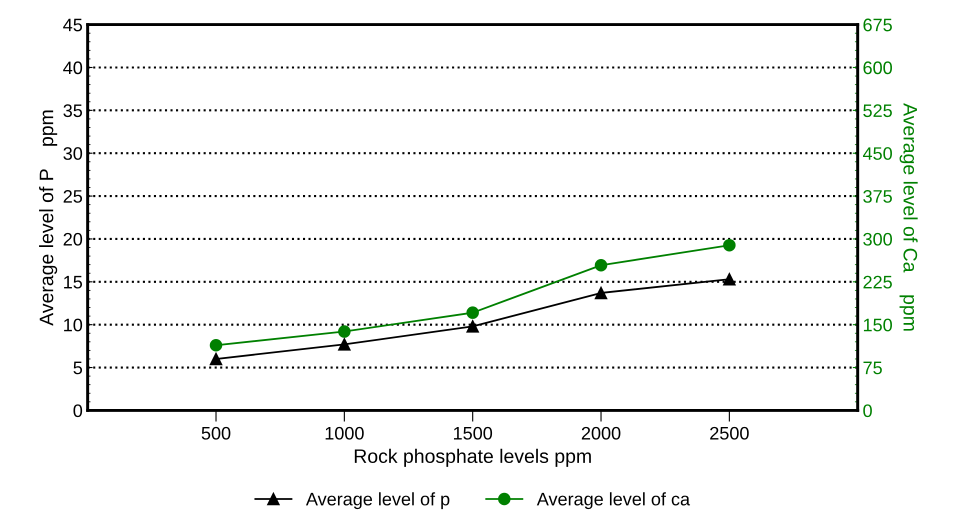  I want to click on y2-tick-label: 225, so click(877, 282).